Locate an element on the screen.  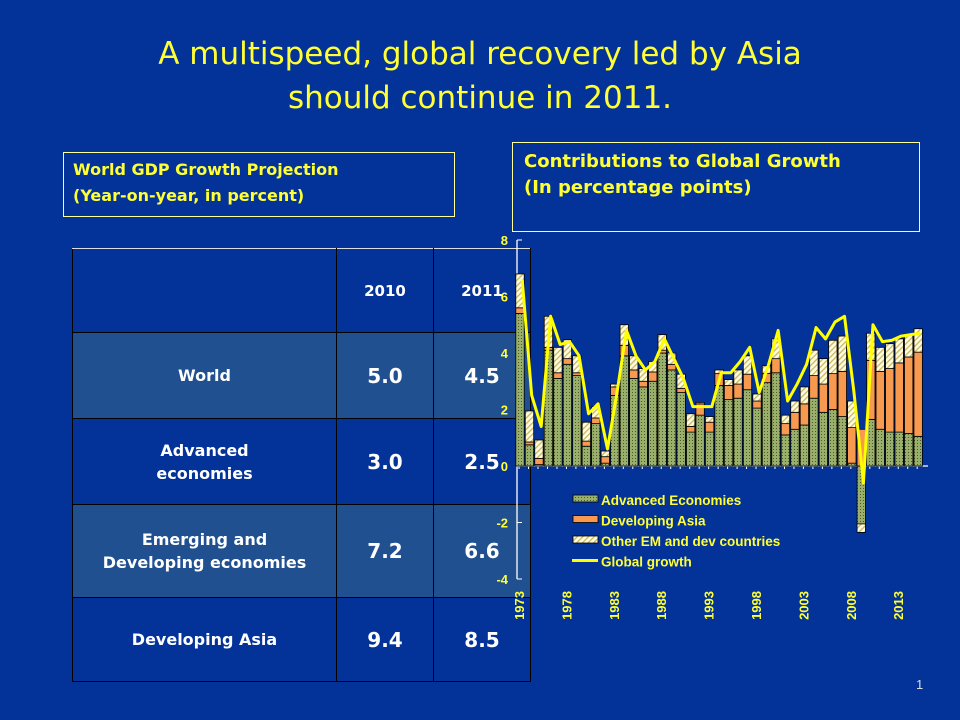
bar-advanced-economies-1978 is located at coordinates (567, 415).